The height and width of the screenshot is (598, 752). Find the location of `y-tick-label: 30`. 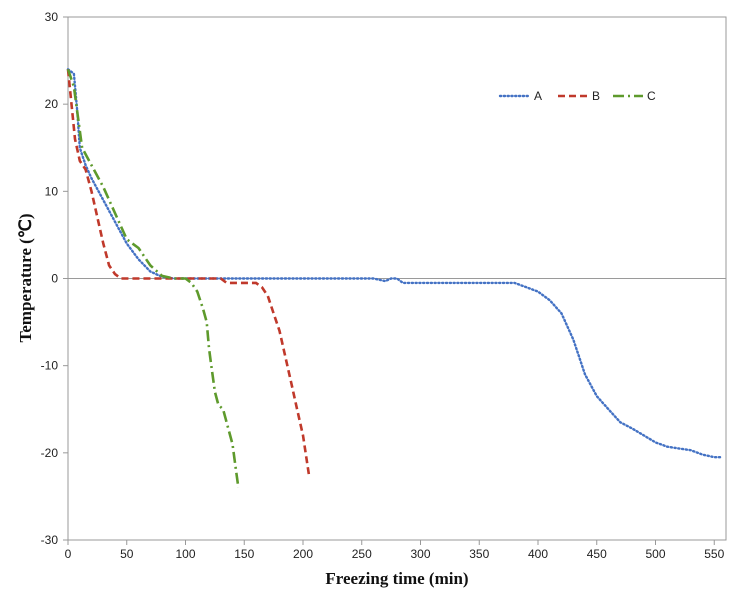

y-tick-label: 30 is located at coordinates (52, 17).